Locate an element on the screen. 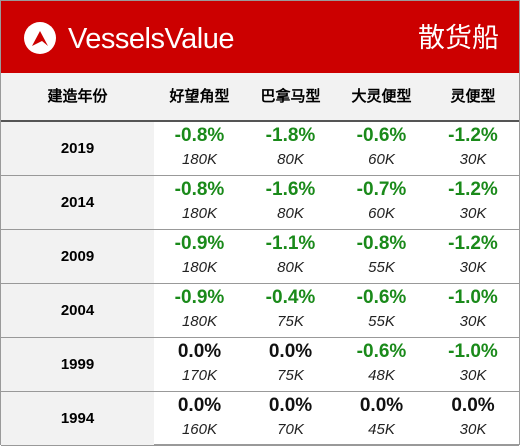  brand-name: VesselsValue is located at coordinates (151, 39).